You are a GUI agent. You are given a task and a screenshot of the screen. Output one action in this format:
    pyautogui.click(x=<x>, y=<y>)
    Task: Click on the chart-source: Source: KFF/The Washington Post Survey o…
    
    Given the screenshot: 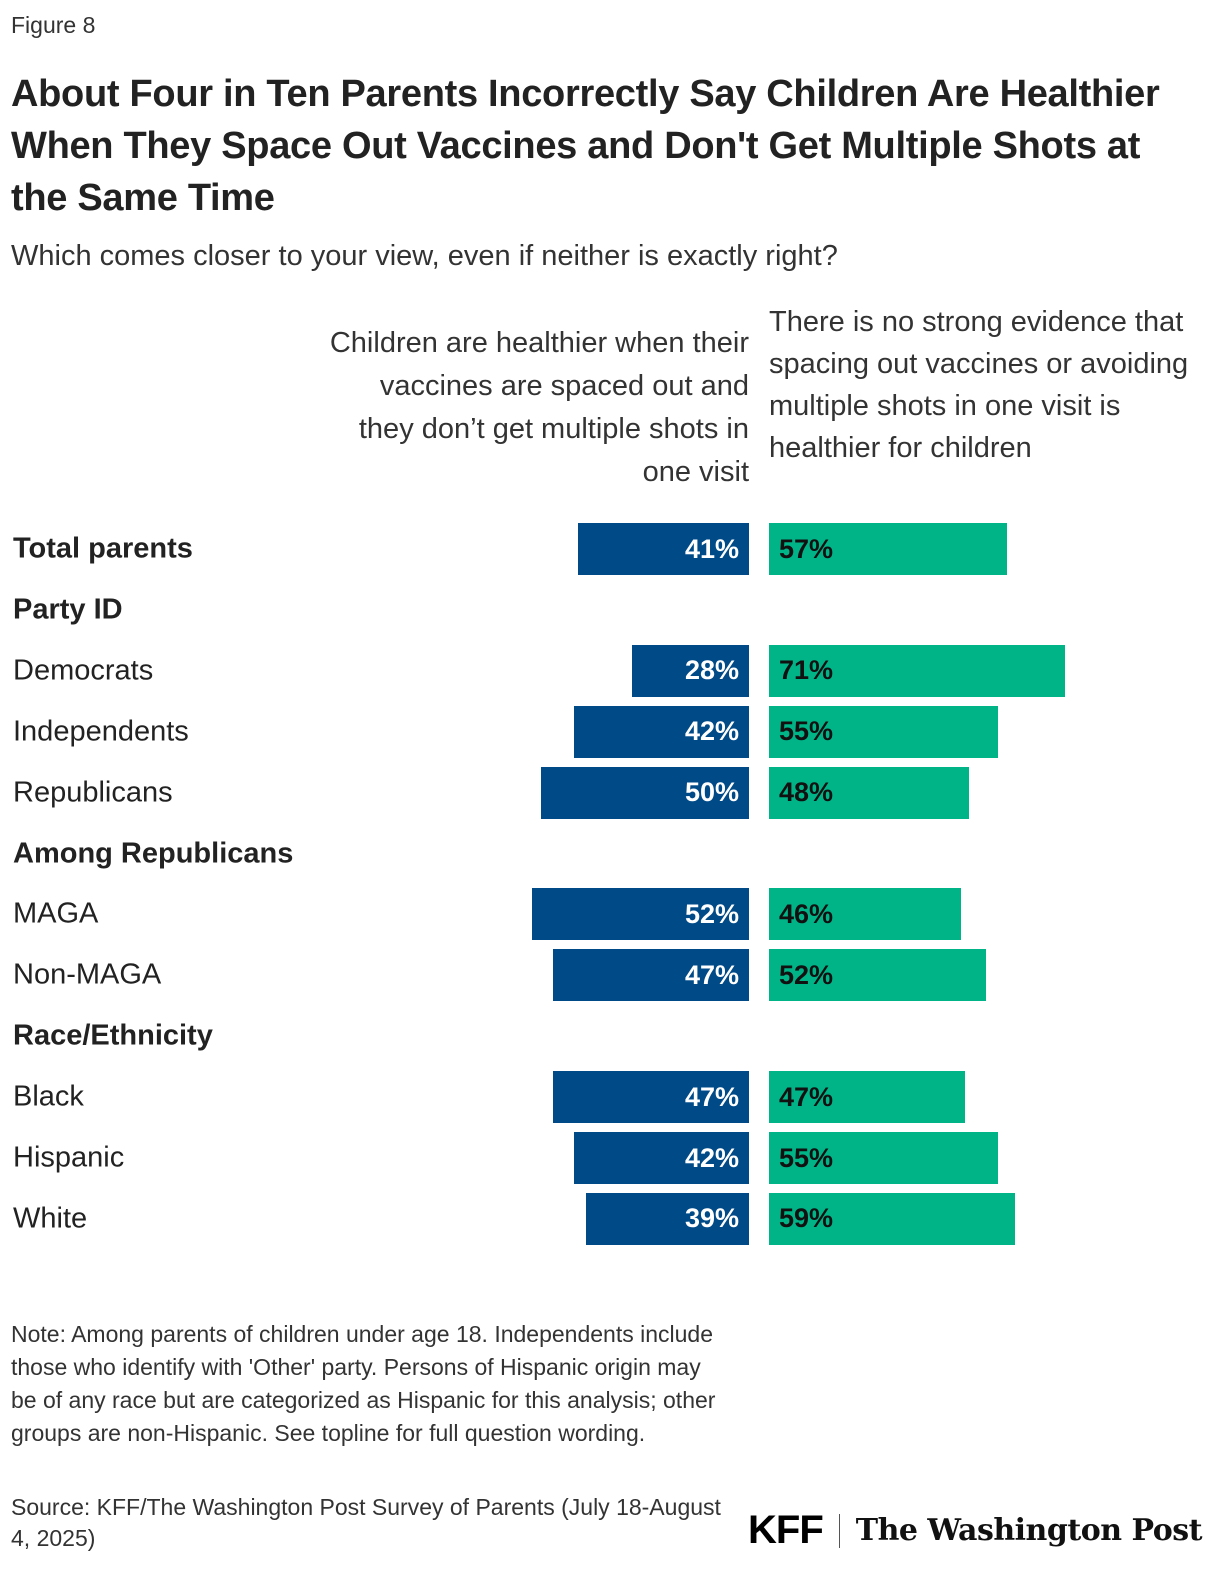 What is the action you would take?
    pyautogui.click(x=366, y=1522)
    